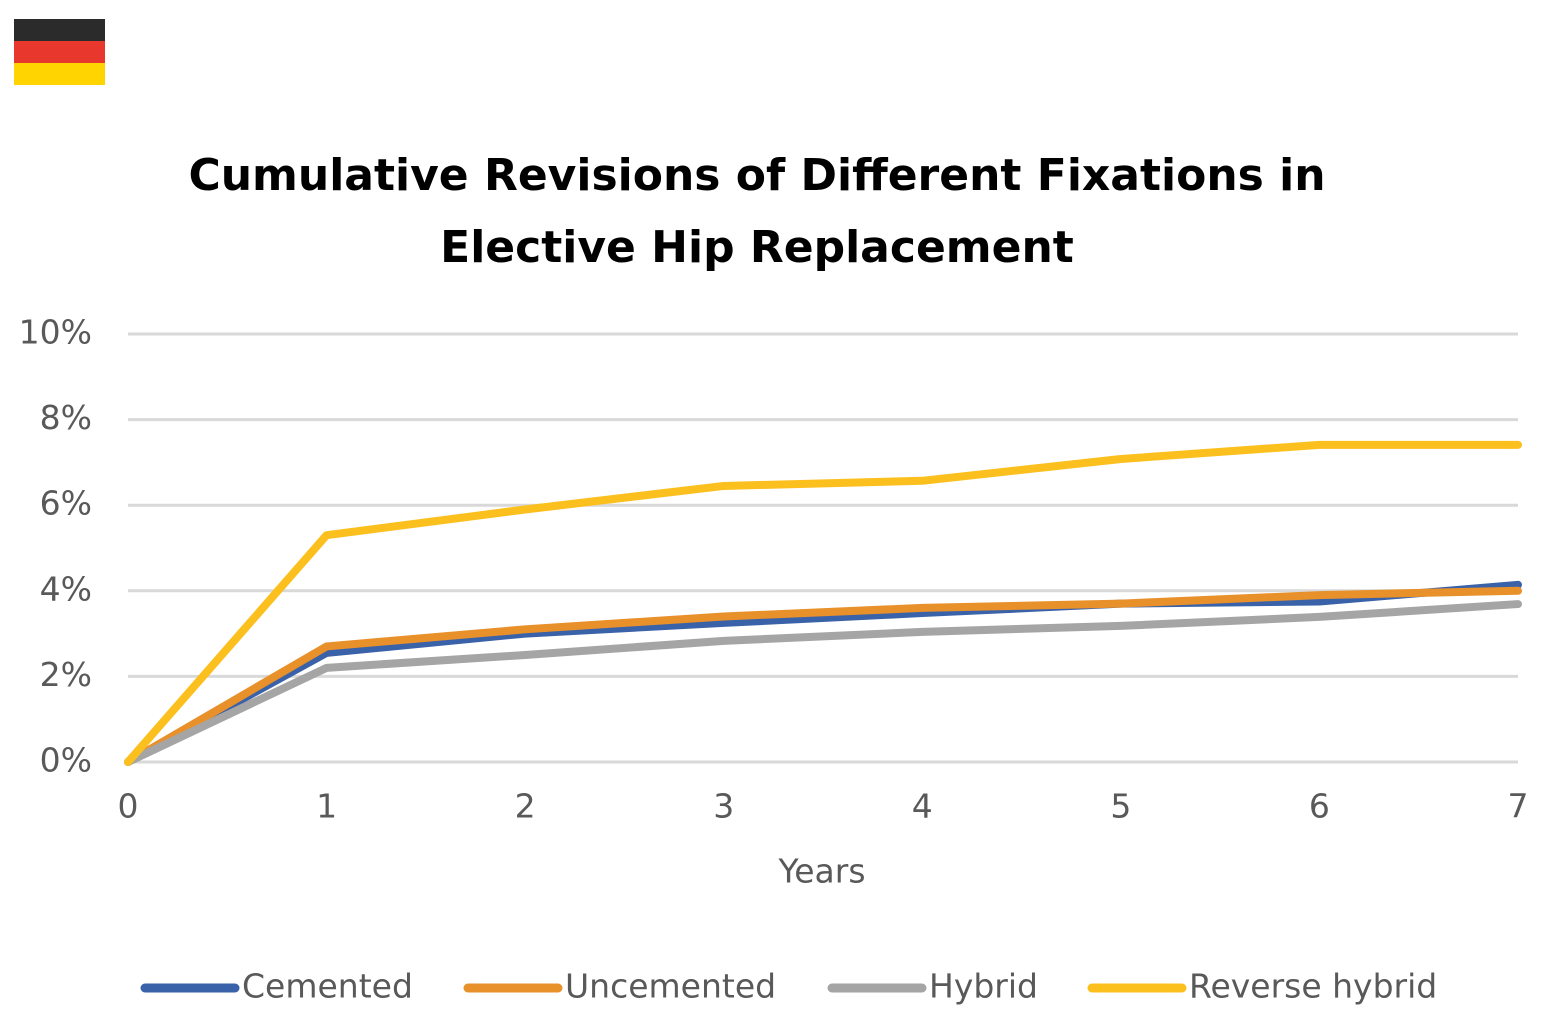 The width and height of the screenshot is (1558, 1026). I want to click on y-tick-label: 8%, so click(66, 417).